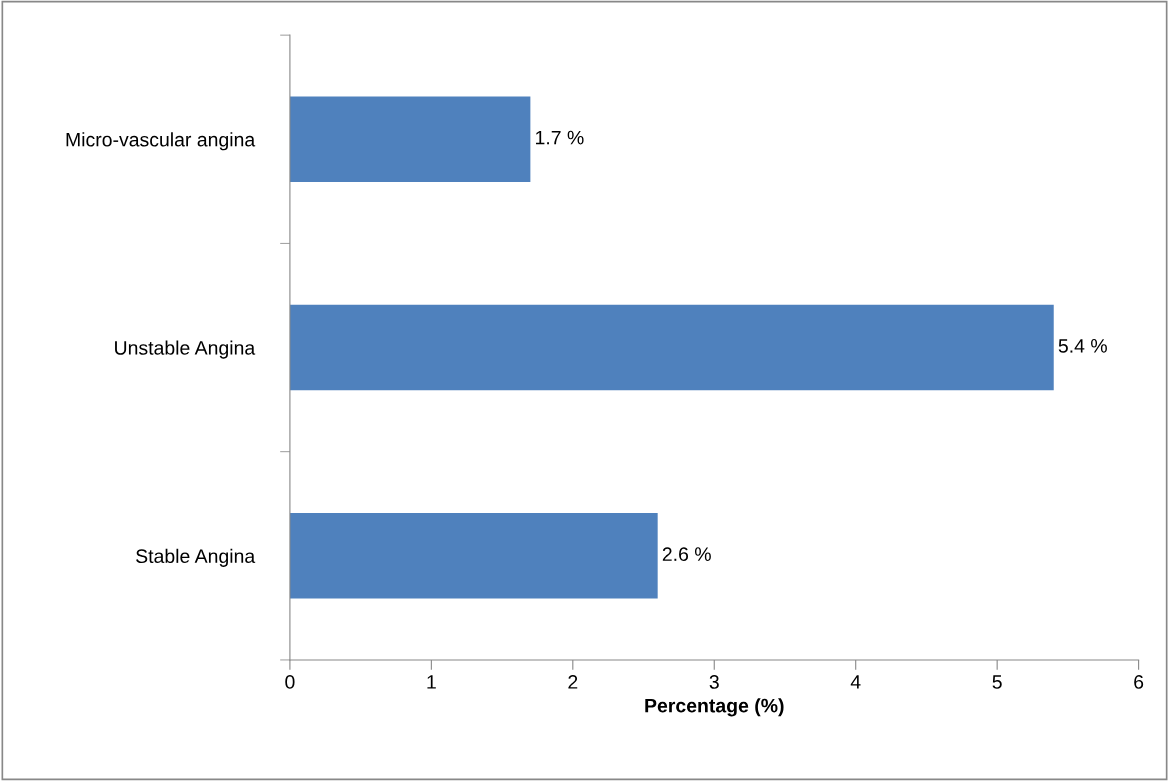  What do you see at coordinates (714, 682) in the screenshot?
I see `x-tick-label: 3` at bounding box center [714, 682].